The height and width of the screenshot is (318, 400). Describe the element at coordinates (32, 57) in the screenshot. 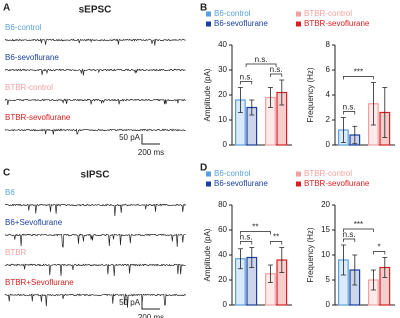

I see `trace-label: B6-sevoflurane` at that location.